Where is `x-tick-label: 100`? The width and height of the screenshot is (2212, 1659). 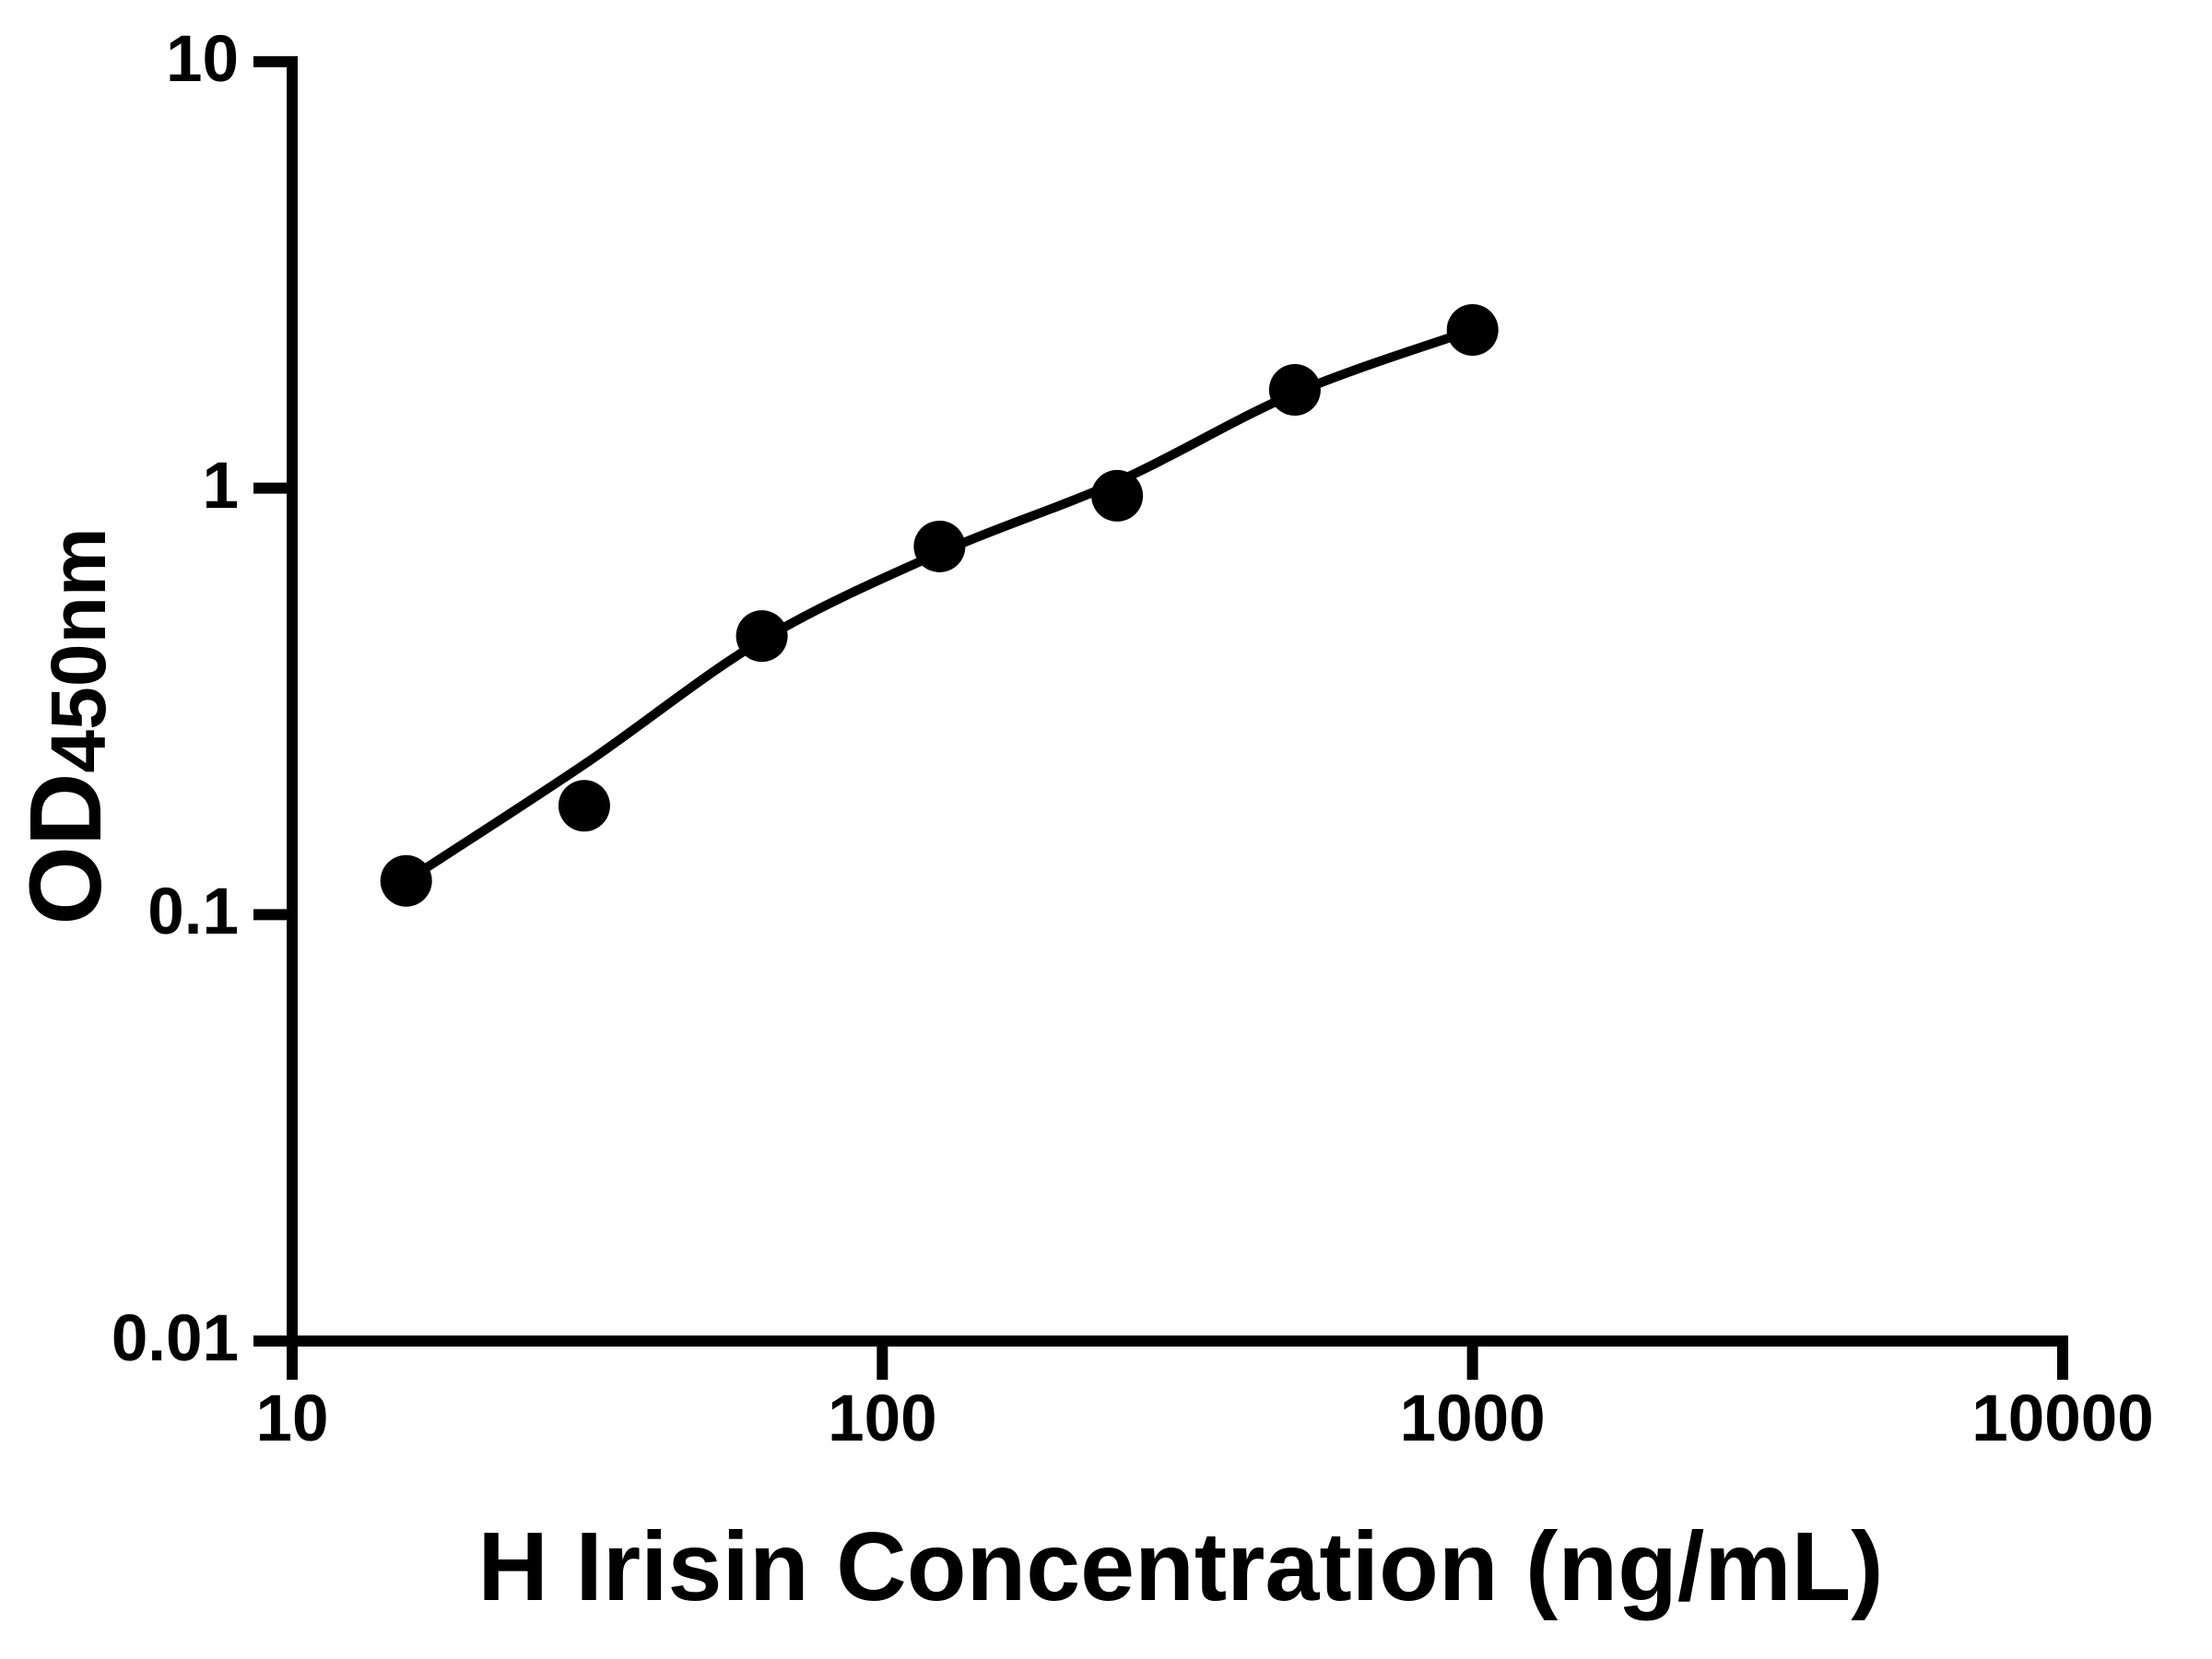
x-tick-label: 100 is located at coordinates (882, 1418).